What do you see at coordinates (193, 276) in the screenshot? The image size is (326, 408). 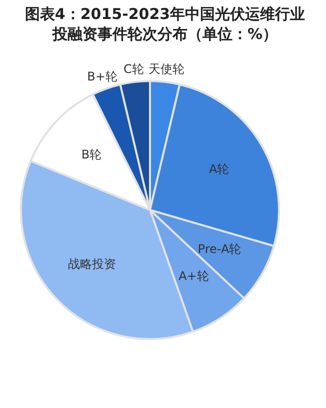 I see `slice-label: A+轮` at bounding box center [193, 276].